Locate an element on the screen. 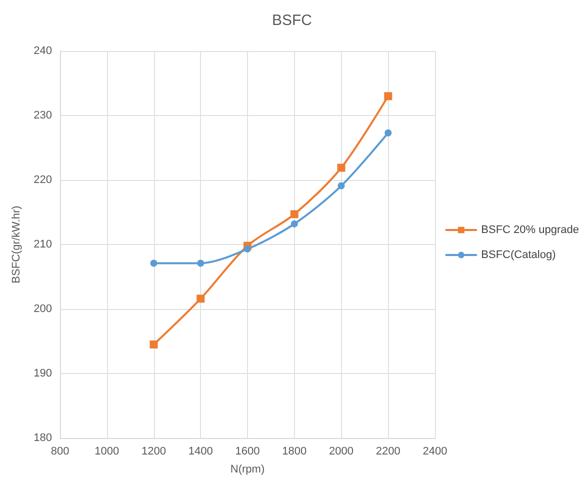 The image size is (584, 485). x-tick-label: 1400 is located at coordinates (200, 452).